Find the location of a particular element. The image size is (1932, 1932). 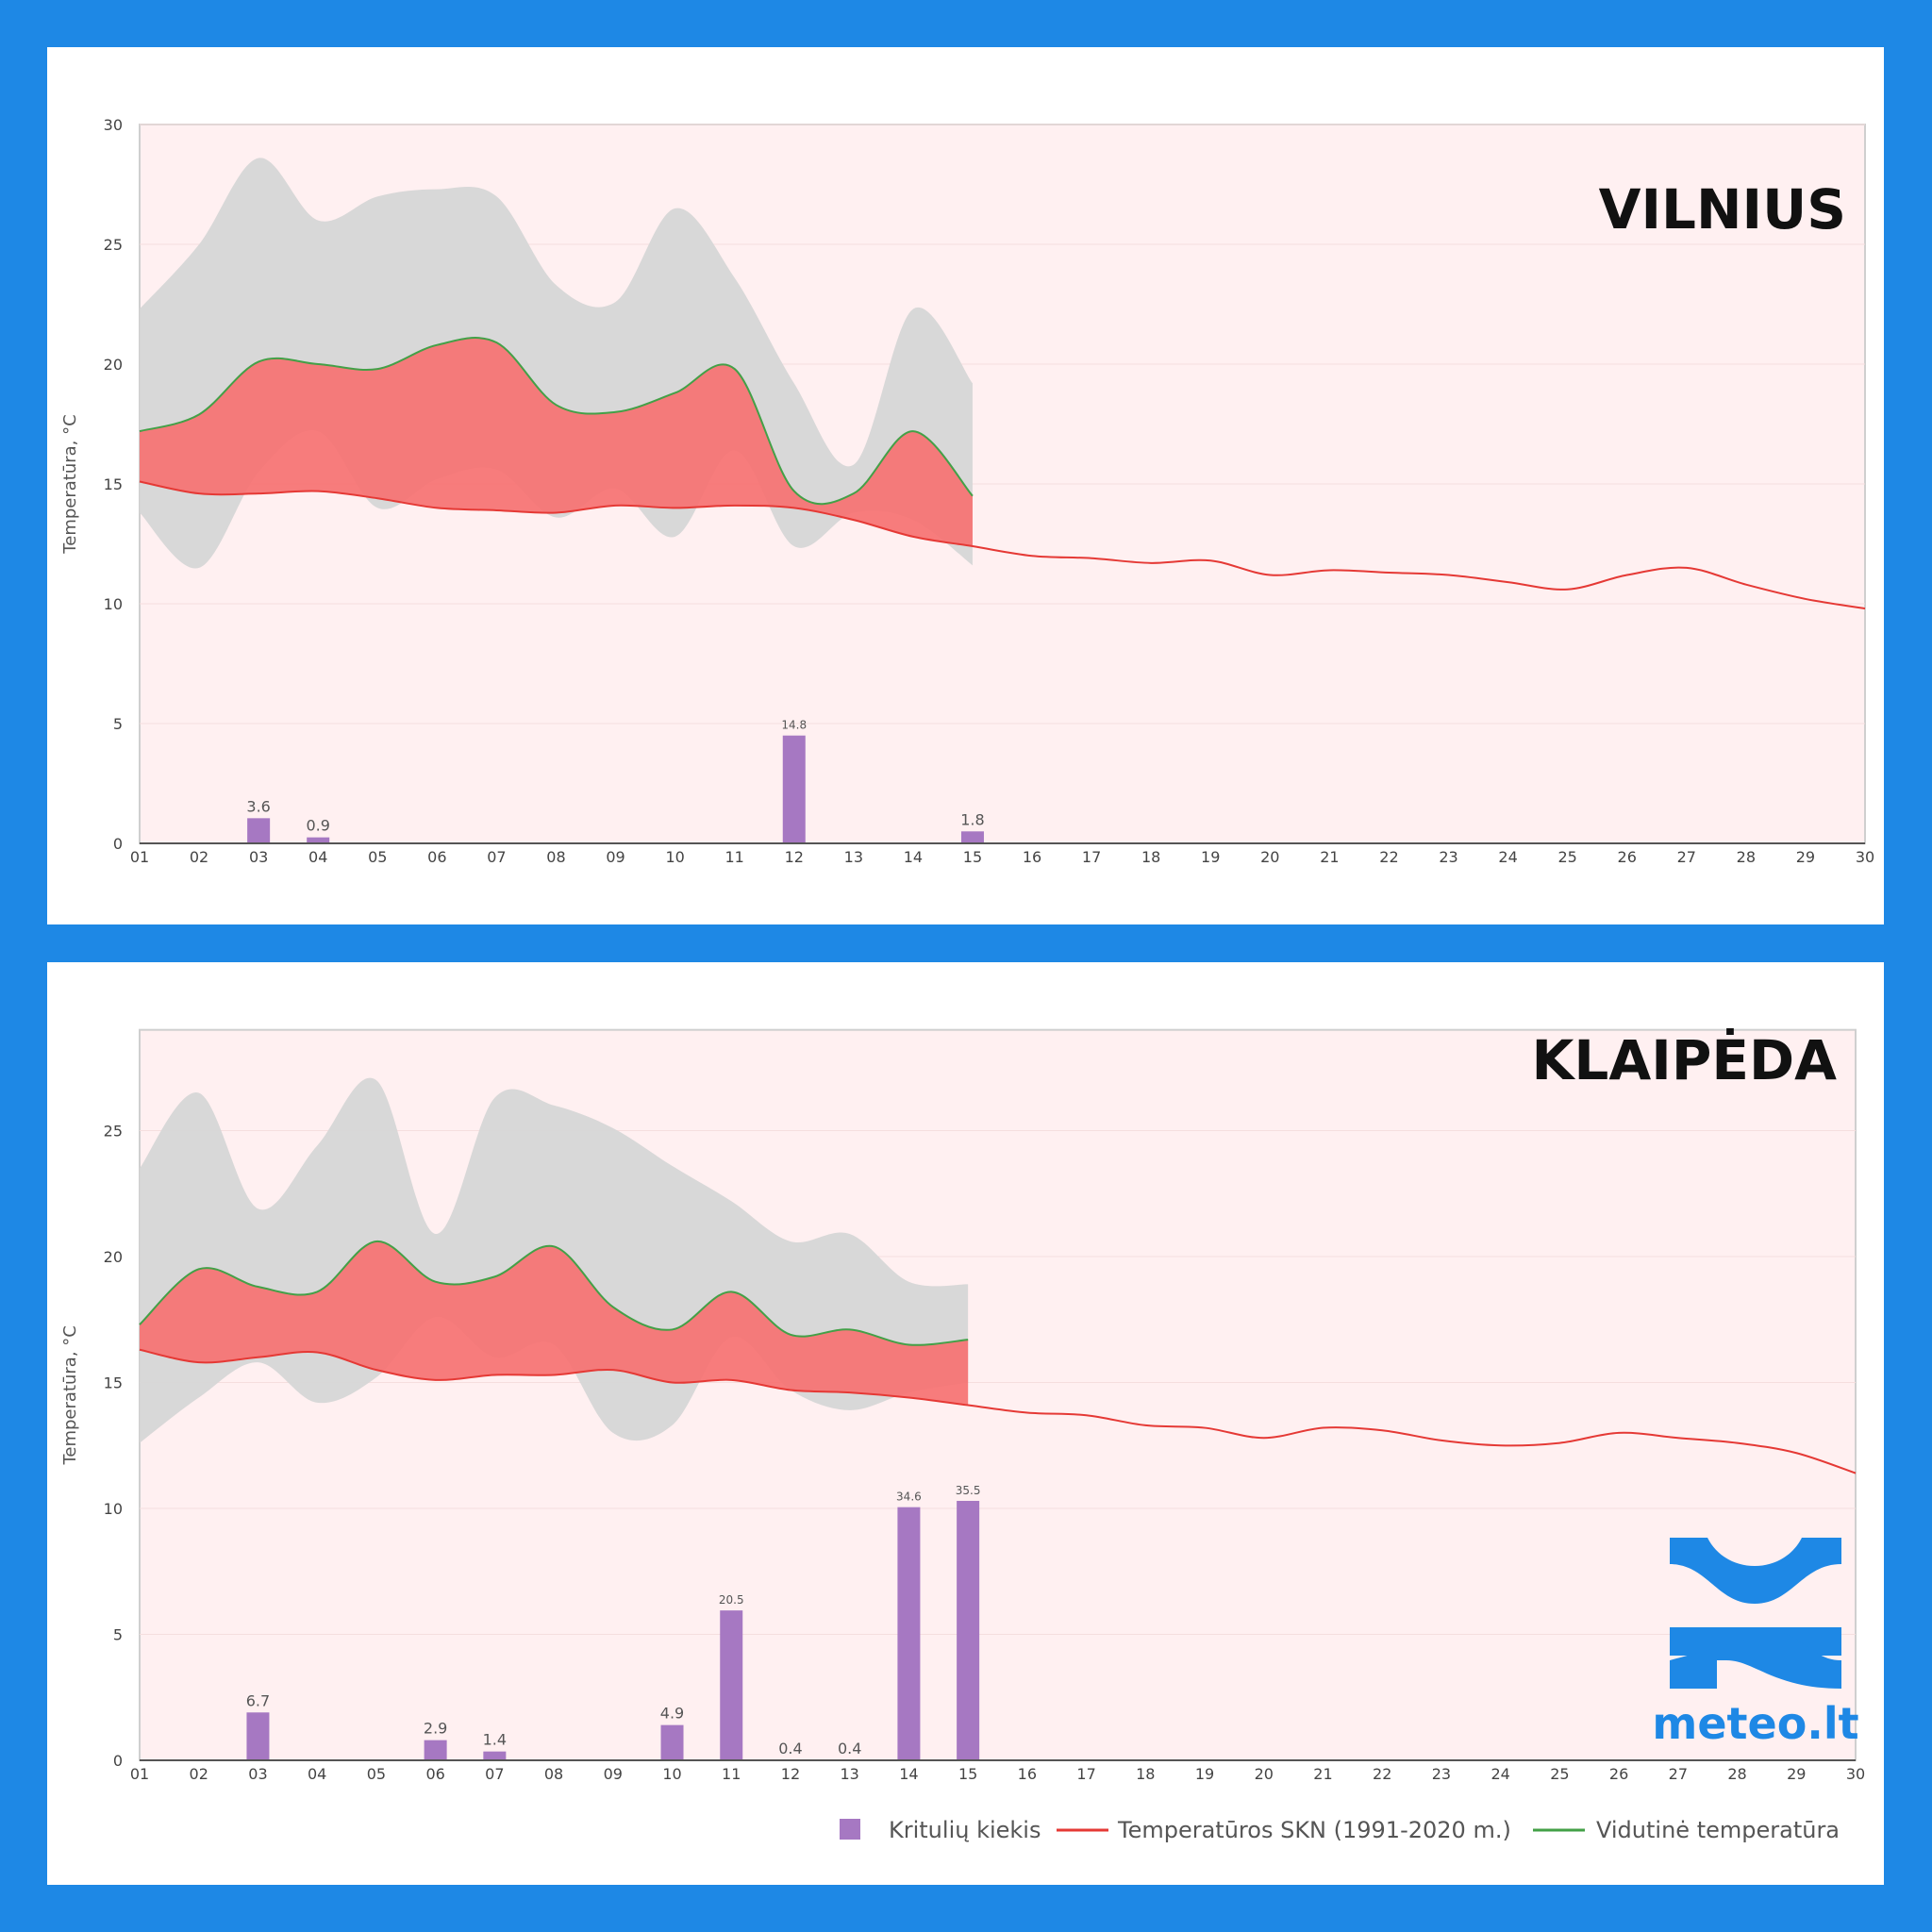

x-tick-label: 22 is located at coordinates (1382, 1774).